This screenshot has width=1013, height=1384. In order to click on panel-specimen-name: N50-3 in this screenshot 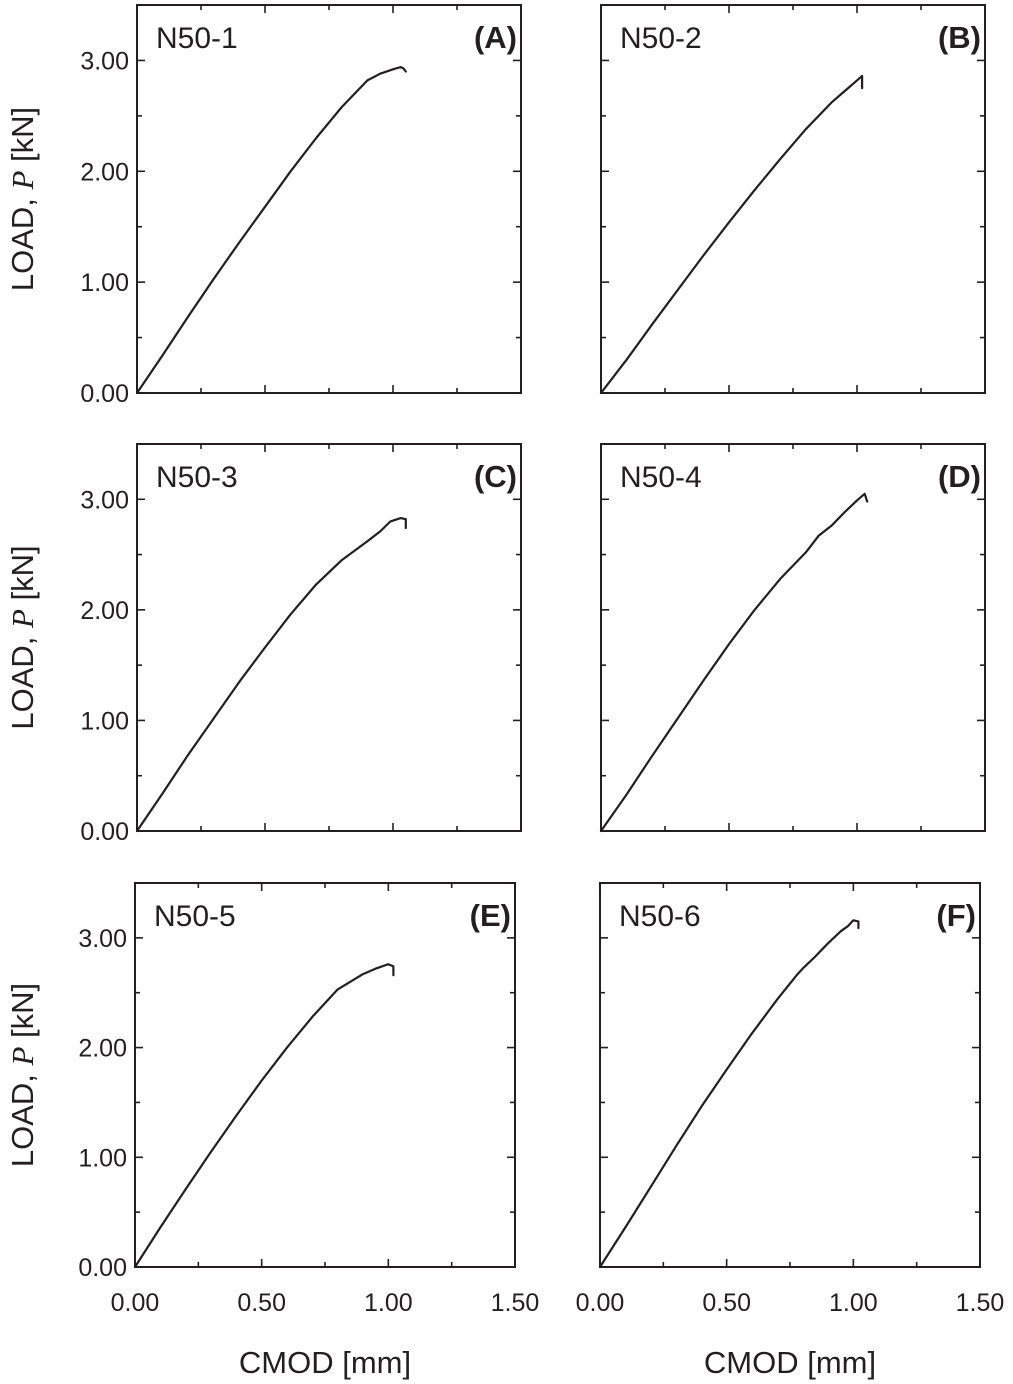, I will do `click(197, 477)`.